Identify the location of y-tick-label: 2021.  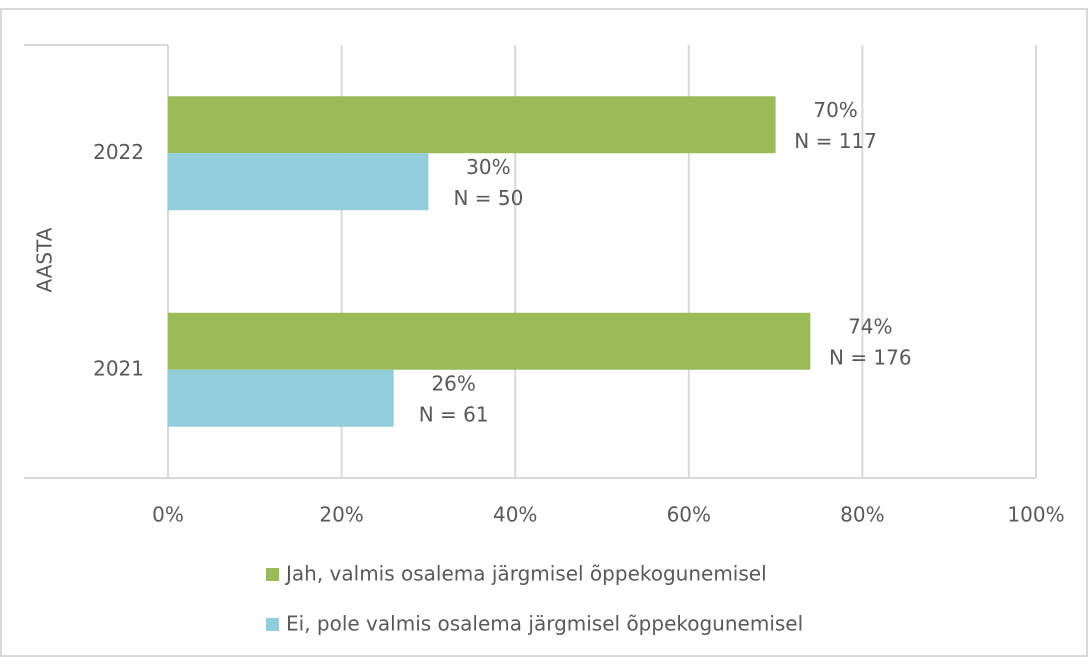
(118, 368).